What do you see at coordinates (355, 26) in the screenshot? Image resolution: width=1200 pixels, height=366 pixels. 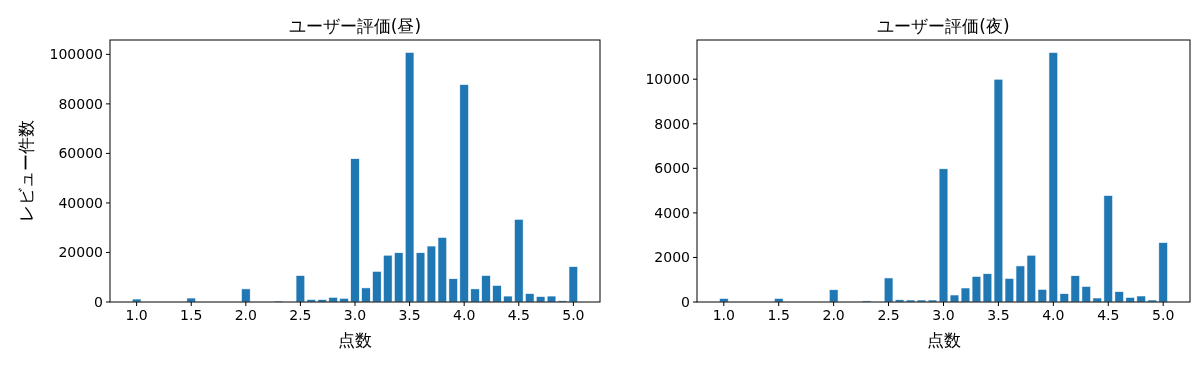 I see `chart-title: ユーザー評価(昼)` at bounding box center [355, 26].